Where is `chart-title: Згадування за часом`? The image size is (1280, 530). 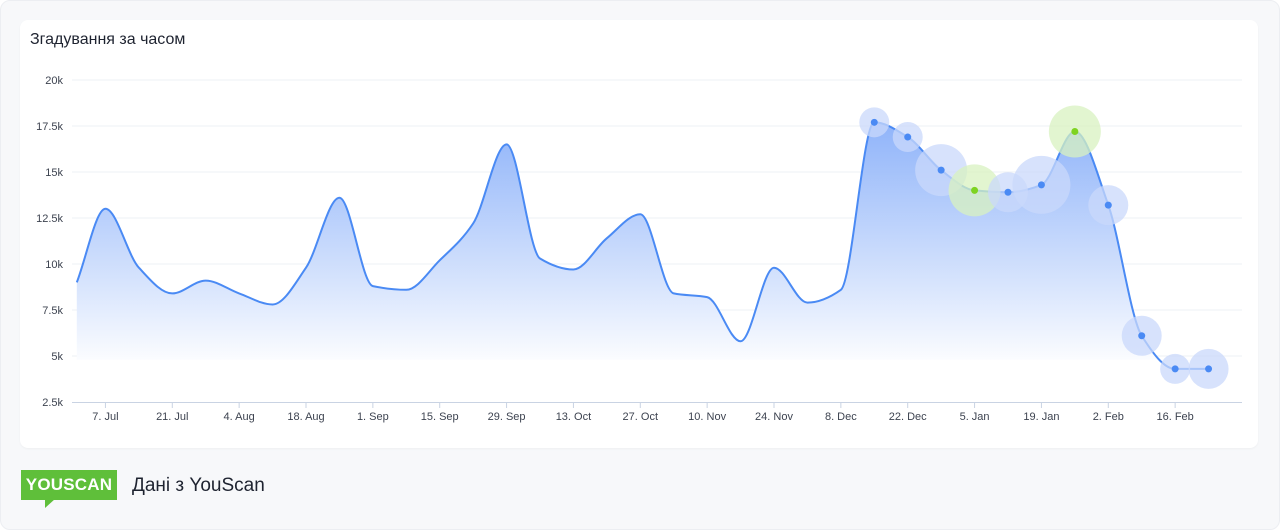
chart-title: Згадування за часом is located at coordinates (108, 39).